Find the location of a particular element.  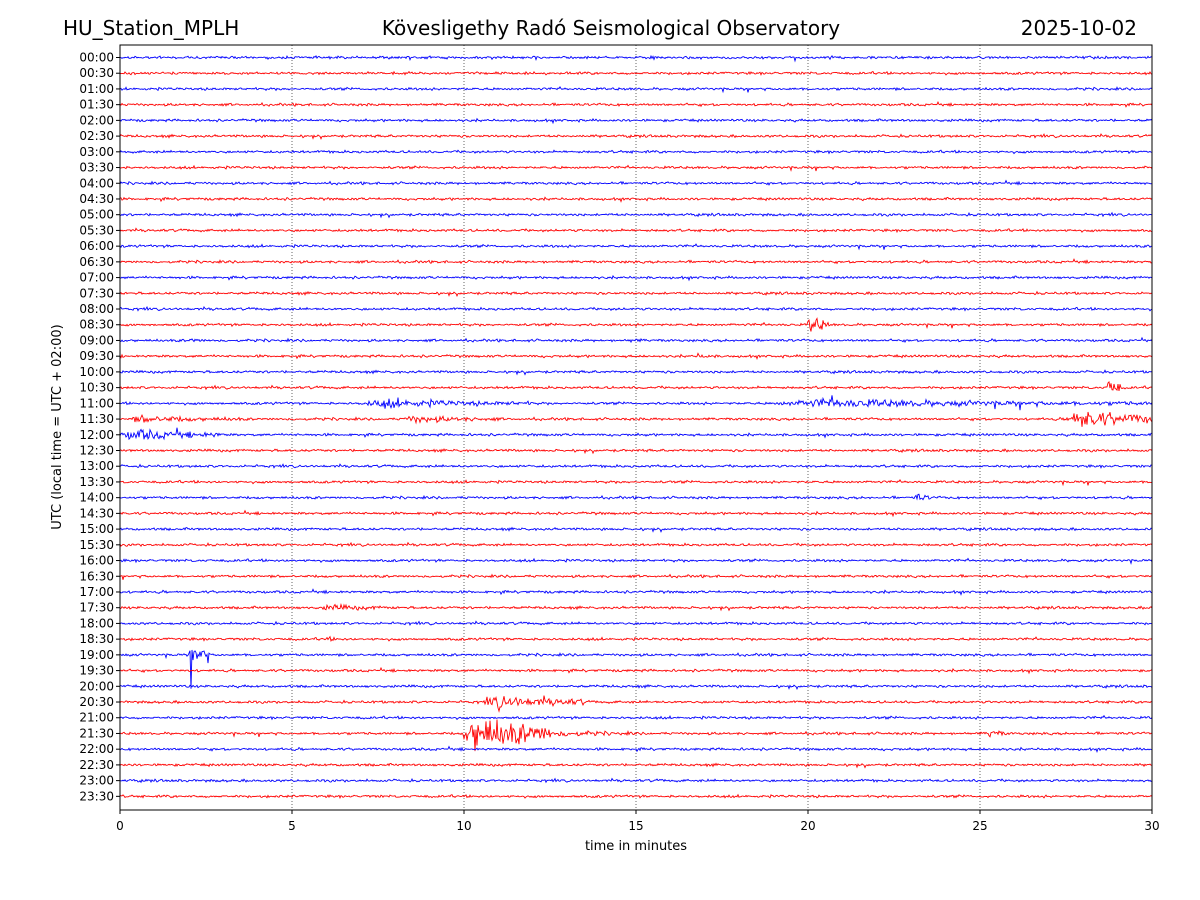

x-tick-label-15: 15 is located at coordinates (635, 826).